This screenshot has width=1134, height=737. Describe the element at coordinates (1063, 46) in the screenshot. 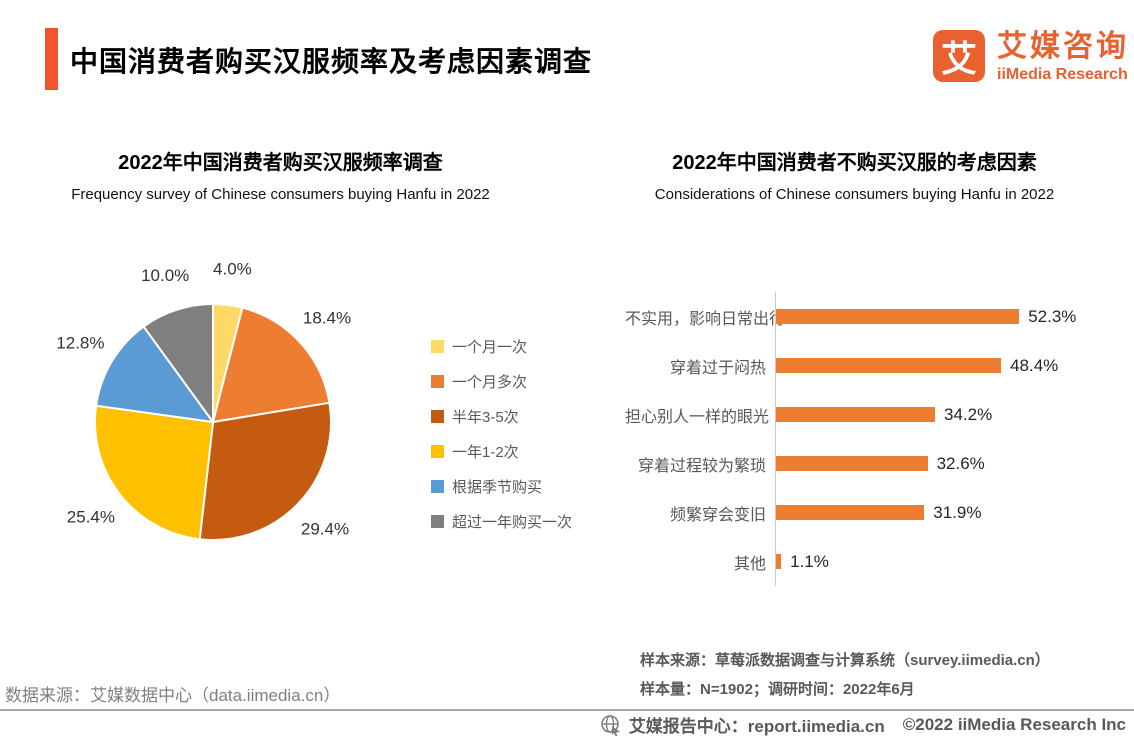

I see `logo-name-cn: 艾媒咨询` at that location.